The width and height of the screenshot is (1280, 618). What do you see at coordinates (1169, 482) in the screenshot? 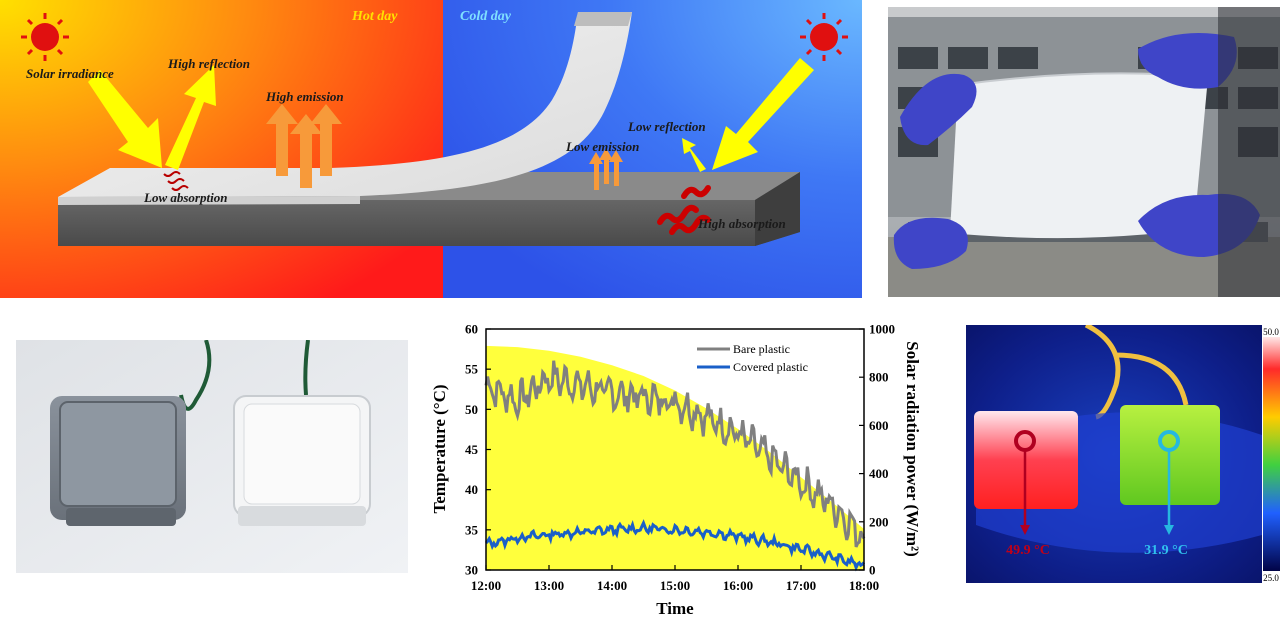
I see `cold-marker` at bounding box center [1169, 482].